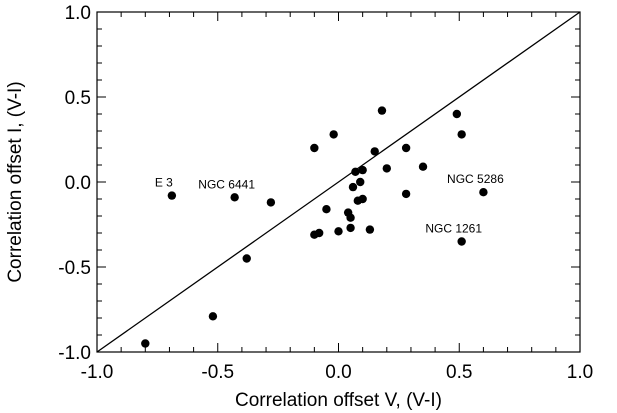 This screenshot has width=617, height=413. What do you see at coordinates (338, 372) in the screenshot?
I see `x-tick-label: 0.0` at bounding box center [338, 372].